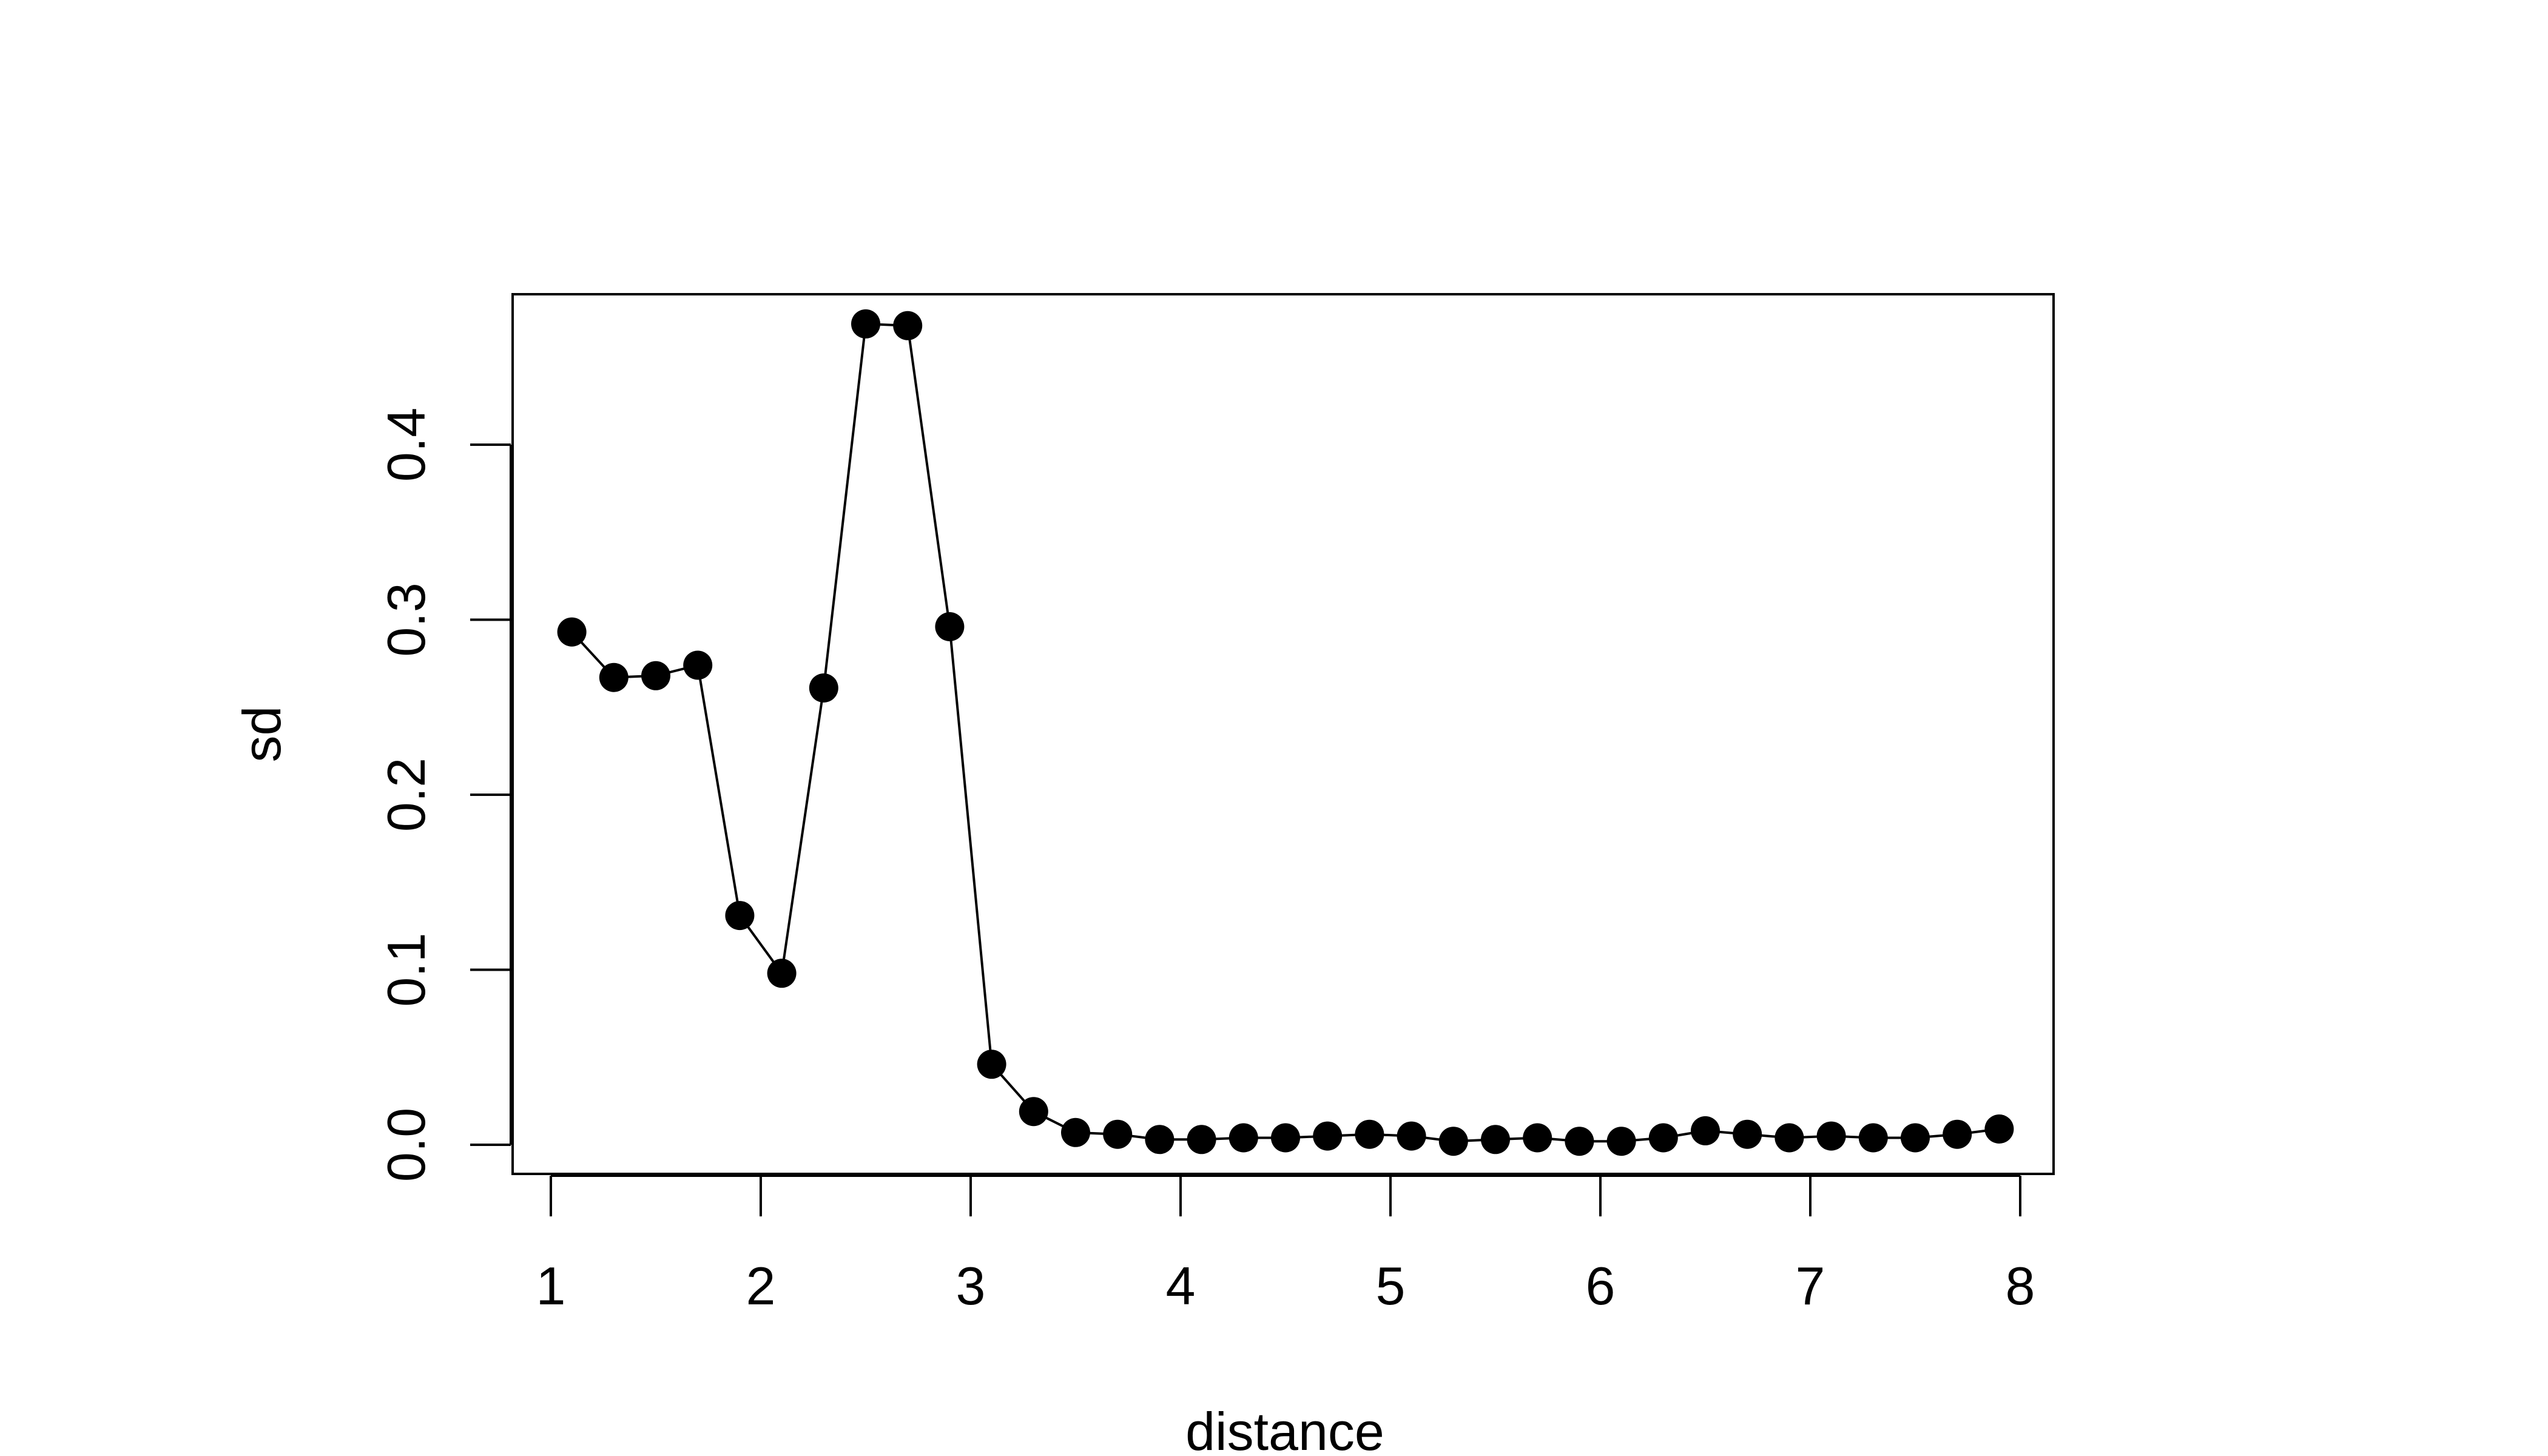  I want to click on x-tick-label: 6, so click(1601, 1286).